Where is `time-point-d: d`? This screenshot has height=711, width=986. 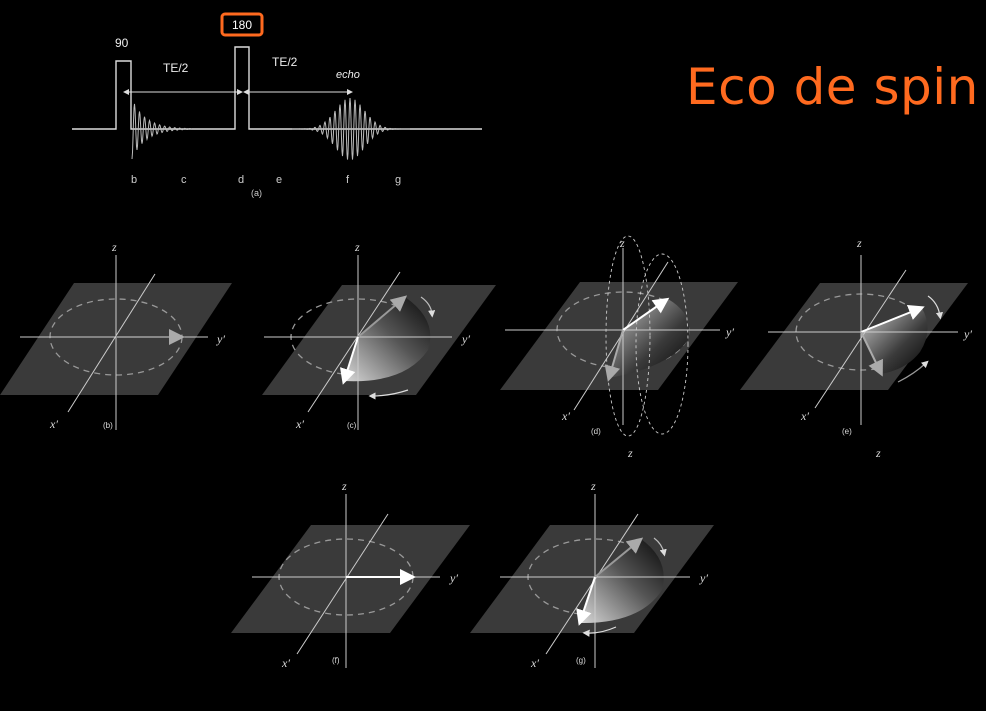
time-point-d: d is located at coordinates (241, 180).